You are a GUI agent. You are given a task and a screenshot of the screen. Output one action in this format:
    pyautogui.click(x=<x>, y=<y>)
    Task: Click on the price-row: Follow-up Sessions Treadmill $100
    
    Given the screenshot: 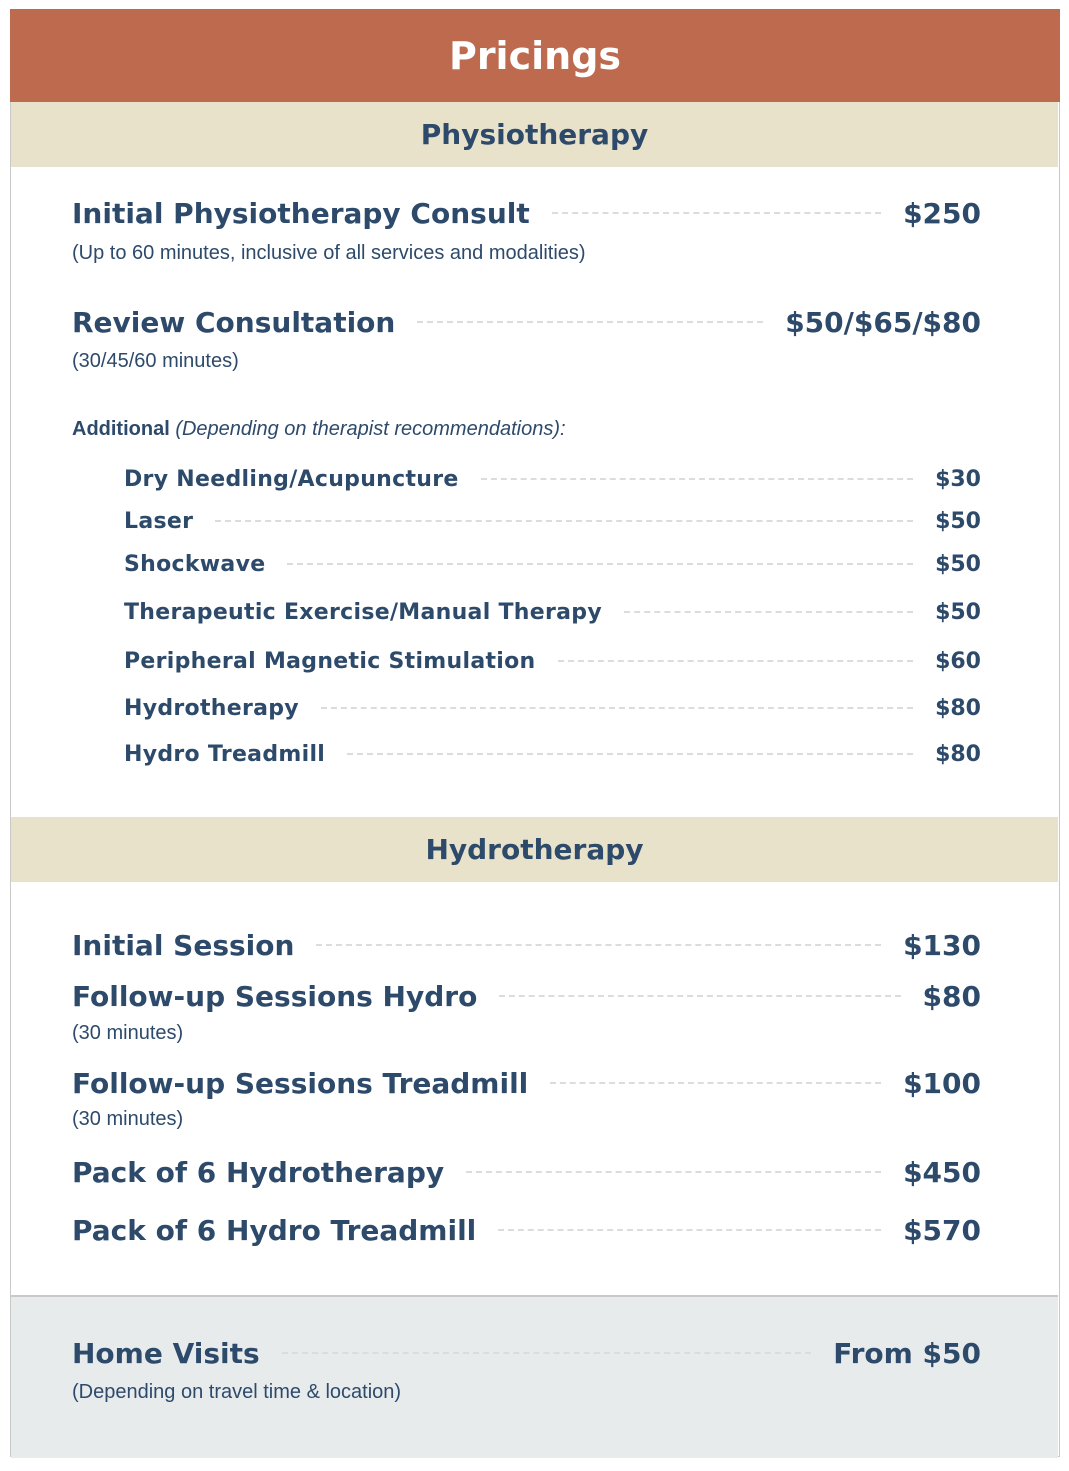 What is the action you would take?
    pyautogui.click(x=526, y=1083)
    